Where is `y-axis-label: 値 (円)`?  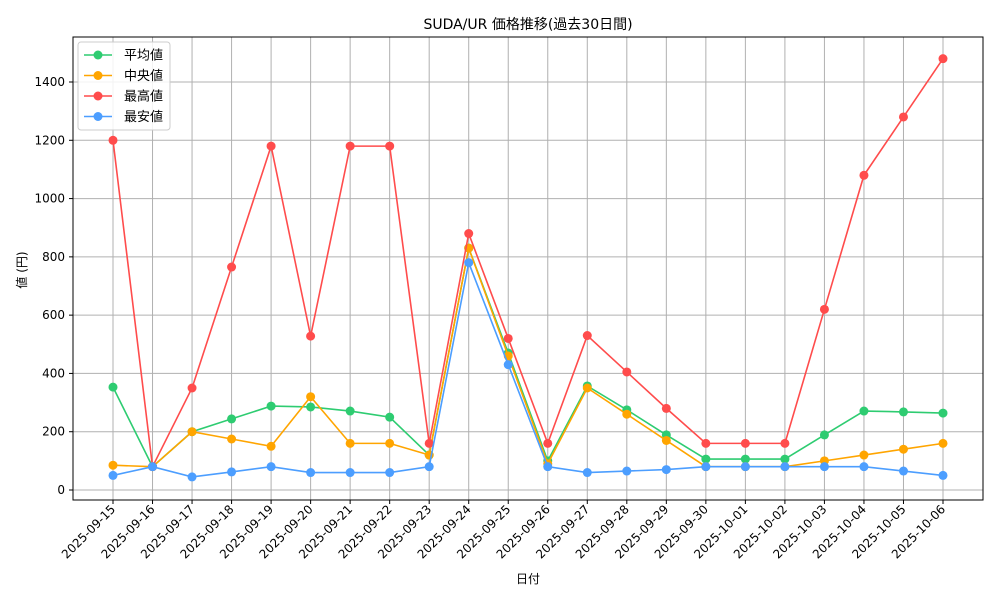
y-axis-label: 値 (円) is located at coordinates (21, 269).